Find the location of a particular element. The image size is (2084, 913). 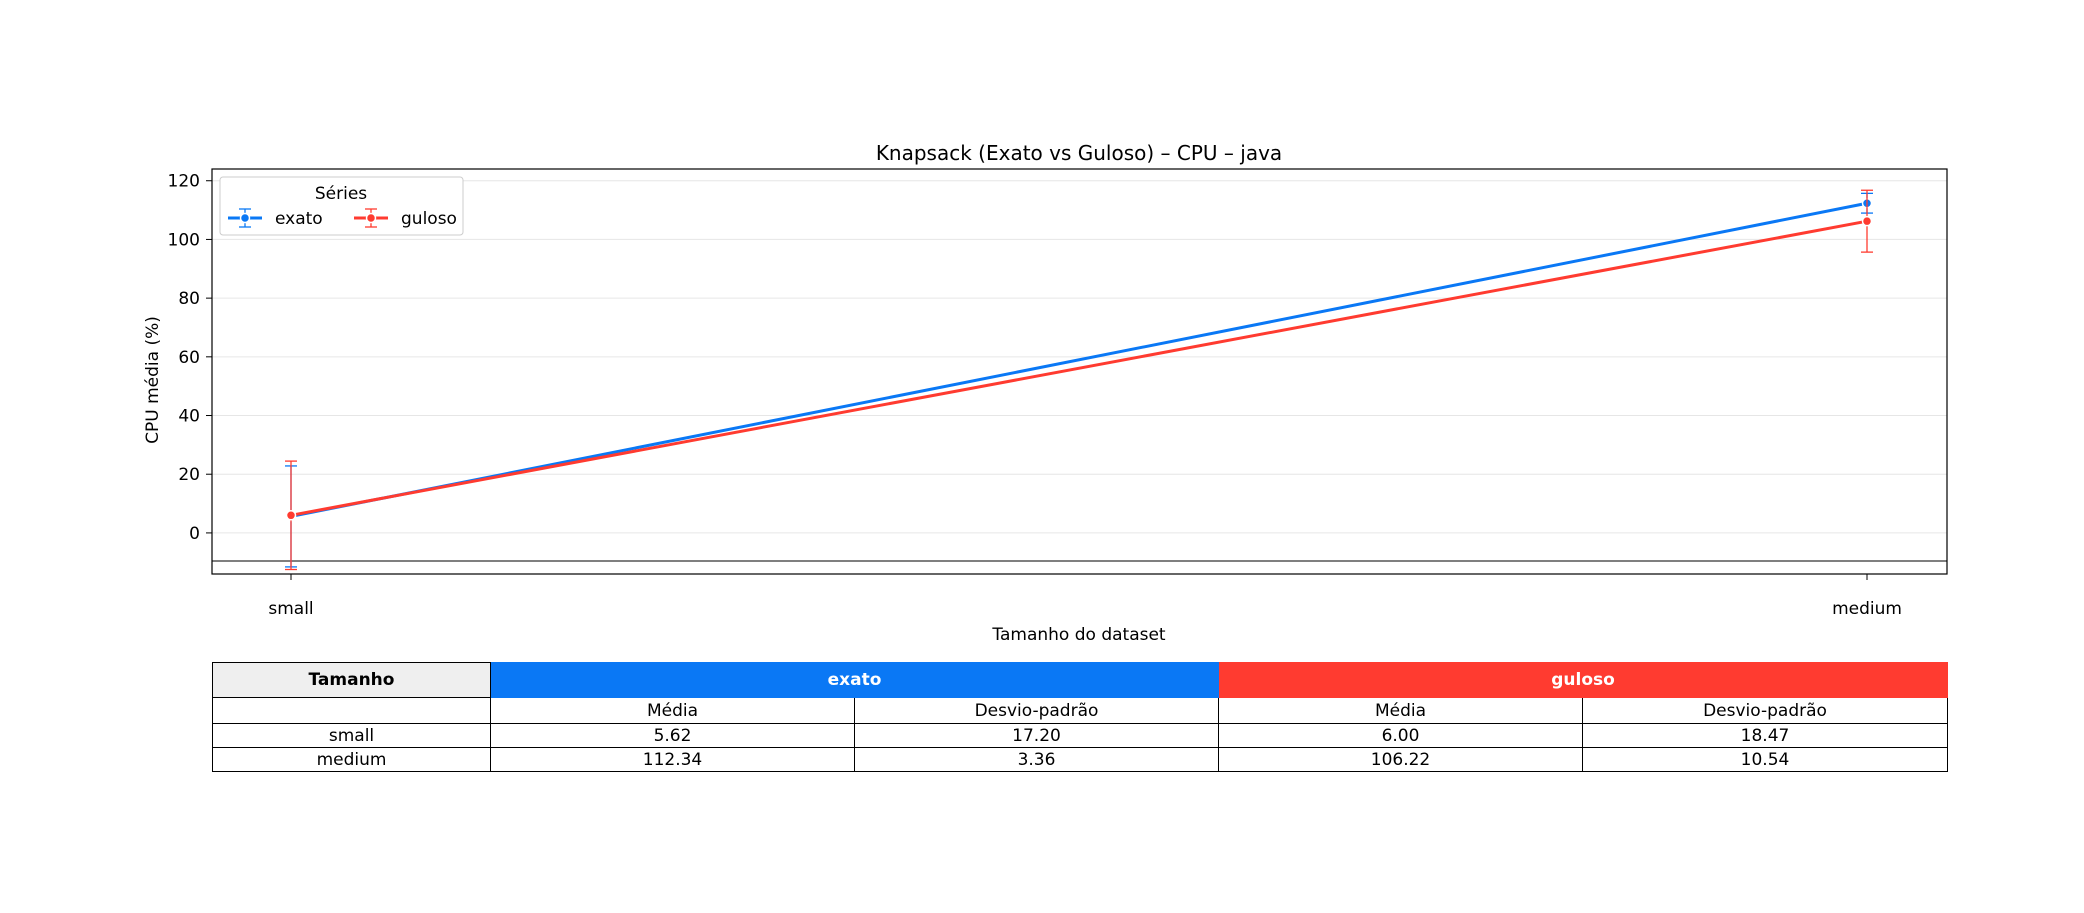

table-row: medium 112.34 3.36 106.22 10.54 is located at coordinates (1080, 759).